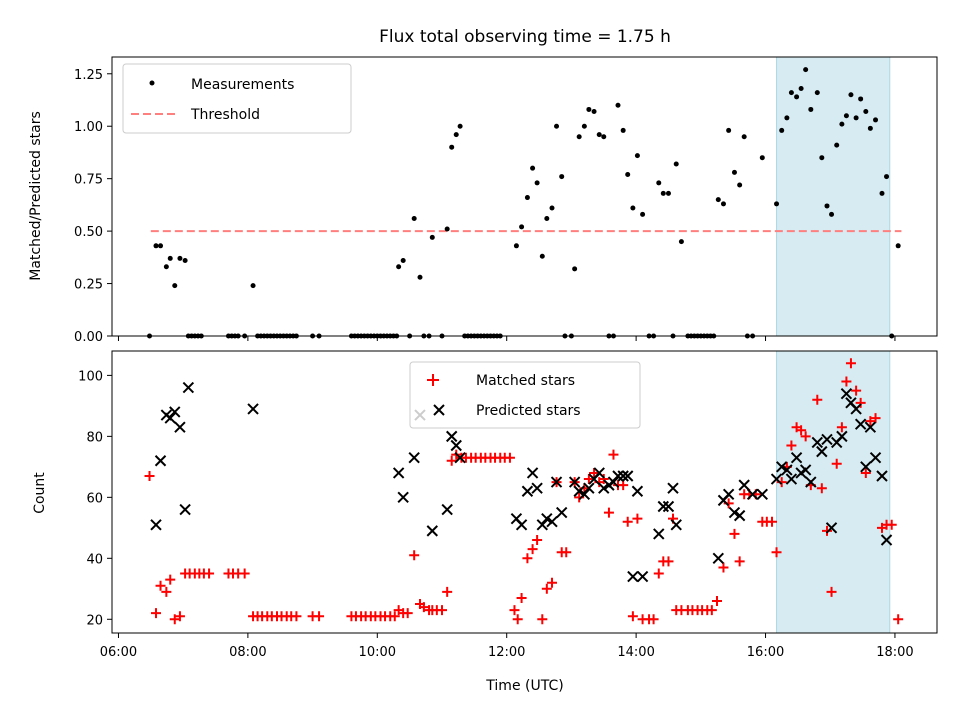 This screenshot has width=960, height=720. Describe the element at coordinates (94, 559) in the screenshot. I see `y-tick-label: 40` at that location.